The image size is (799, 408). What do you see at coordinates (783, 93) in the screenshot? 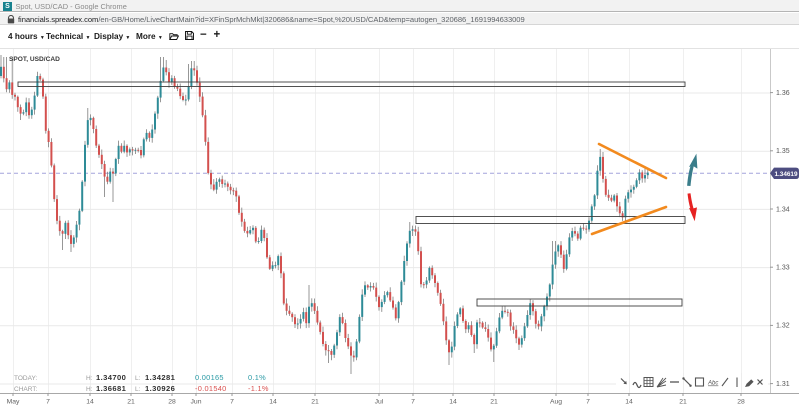
I see `svg-text: 1.36` at bounding box center [783, 93].